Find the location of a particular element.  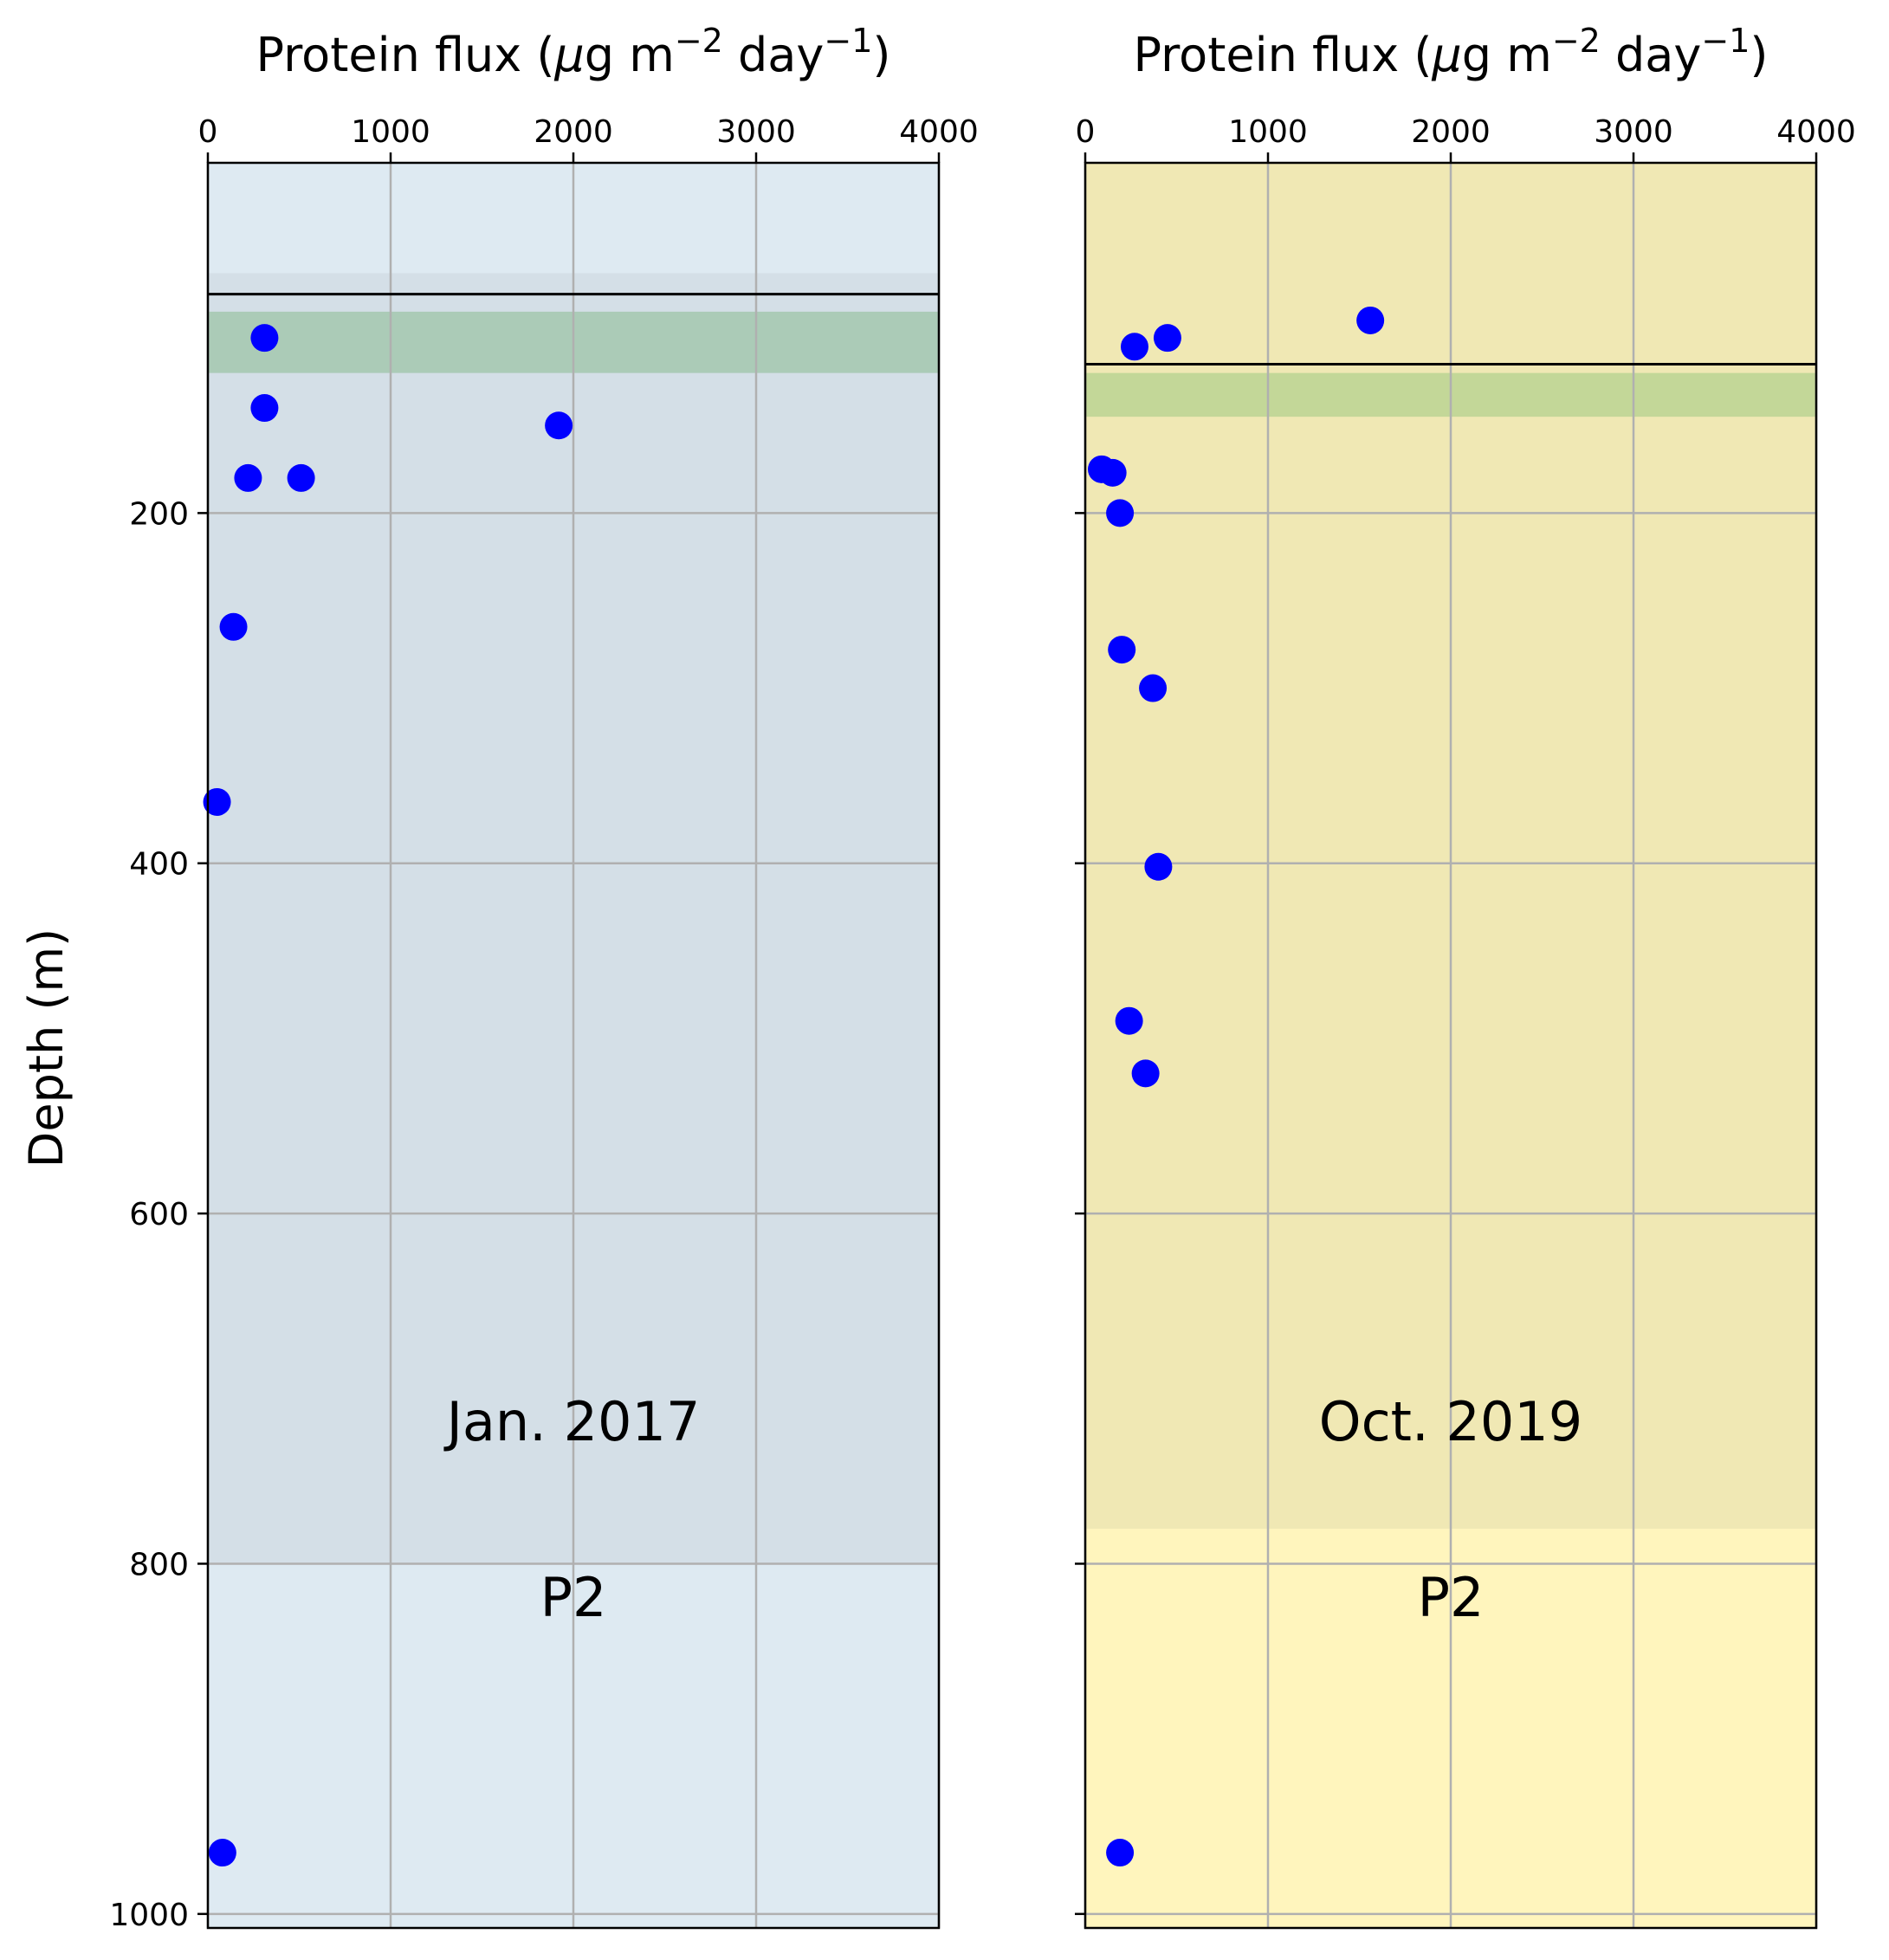

date-label: Oct. 2019 is located at coordinates (1450, 1421).